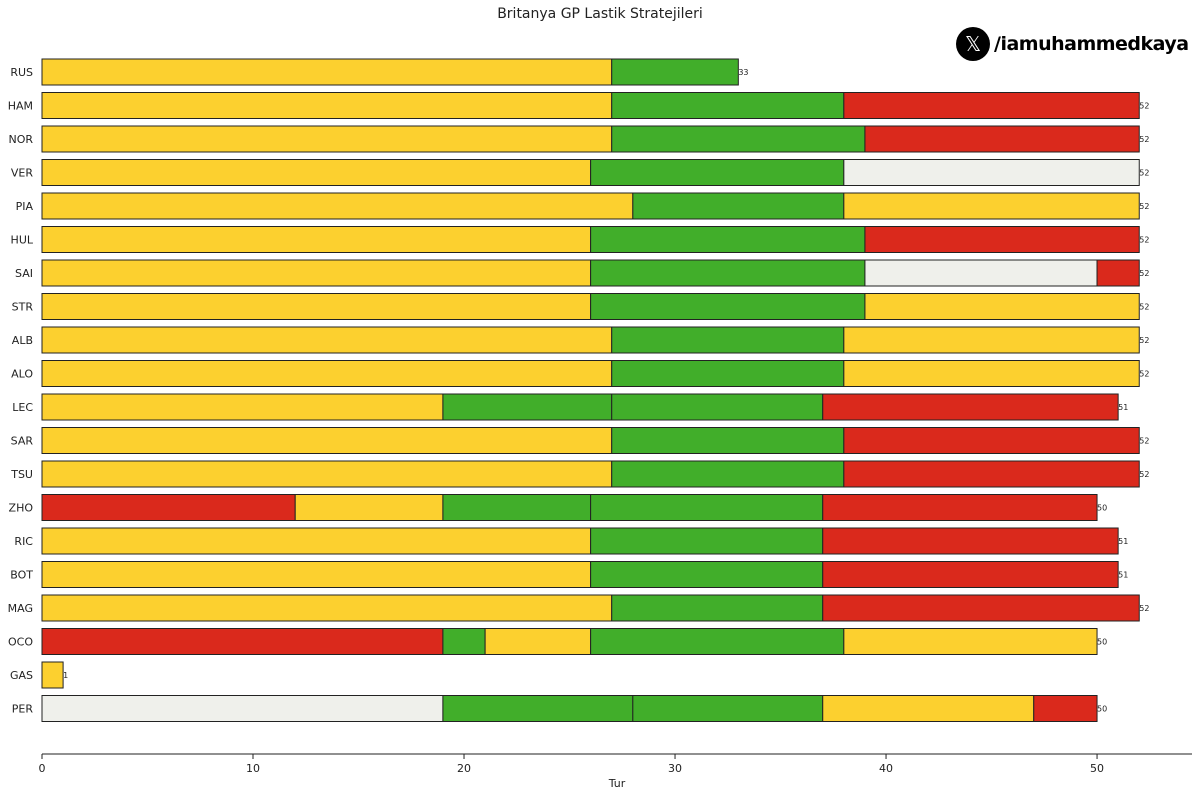  Describe the element at coordinates (973, 44) in the screenshot. I see `x-logo-icon: 𝕏` at that location.